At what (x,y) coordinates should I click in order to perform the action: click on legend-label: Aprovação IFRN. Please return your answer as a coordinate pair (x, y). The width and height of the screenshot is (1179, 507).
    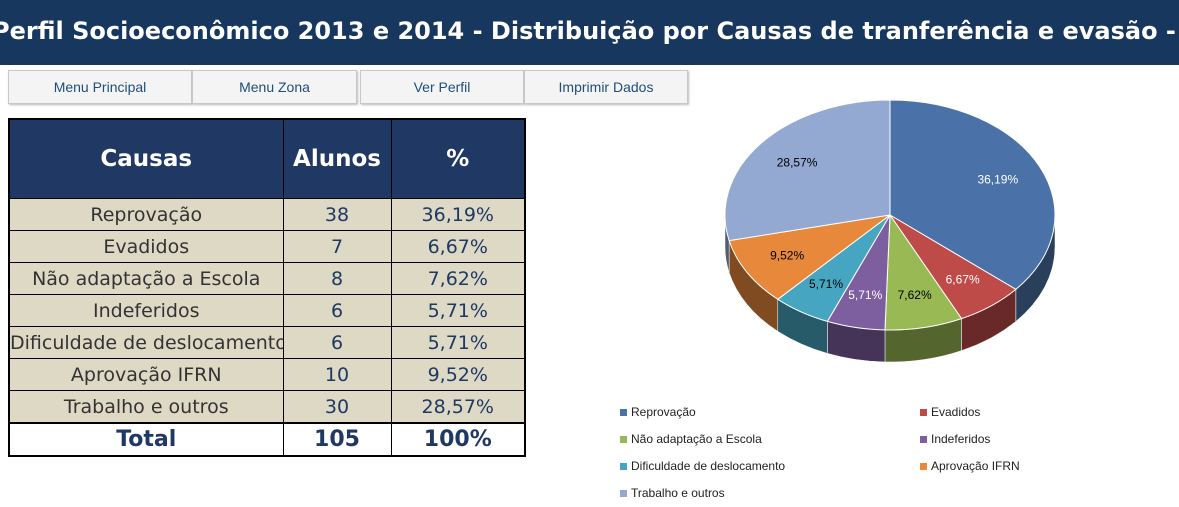
    Looking at the image, I should click on (975, 466).